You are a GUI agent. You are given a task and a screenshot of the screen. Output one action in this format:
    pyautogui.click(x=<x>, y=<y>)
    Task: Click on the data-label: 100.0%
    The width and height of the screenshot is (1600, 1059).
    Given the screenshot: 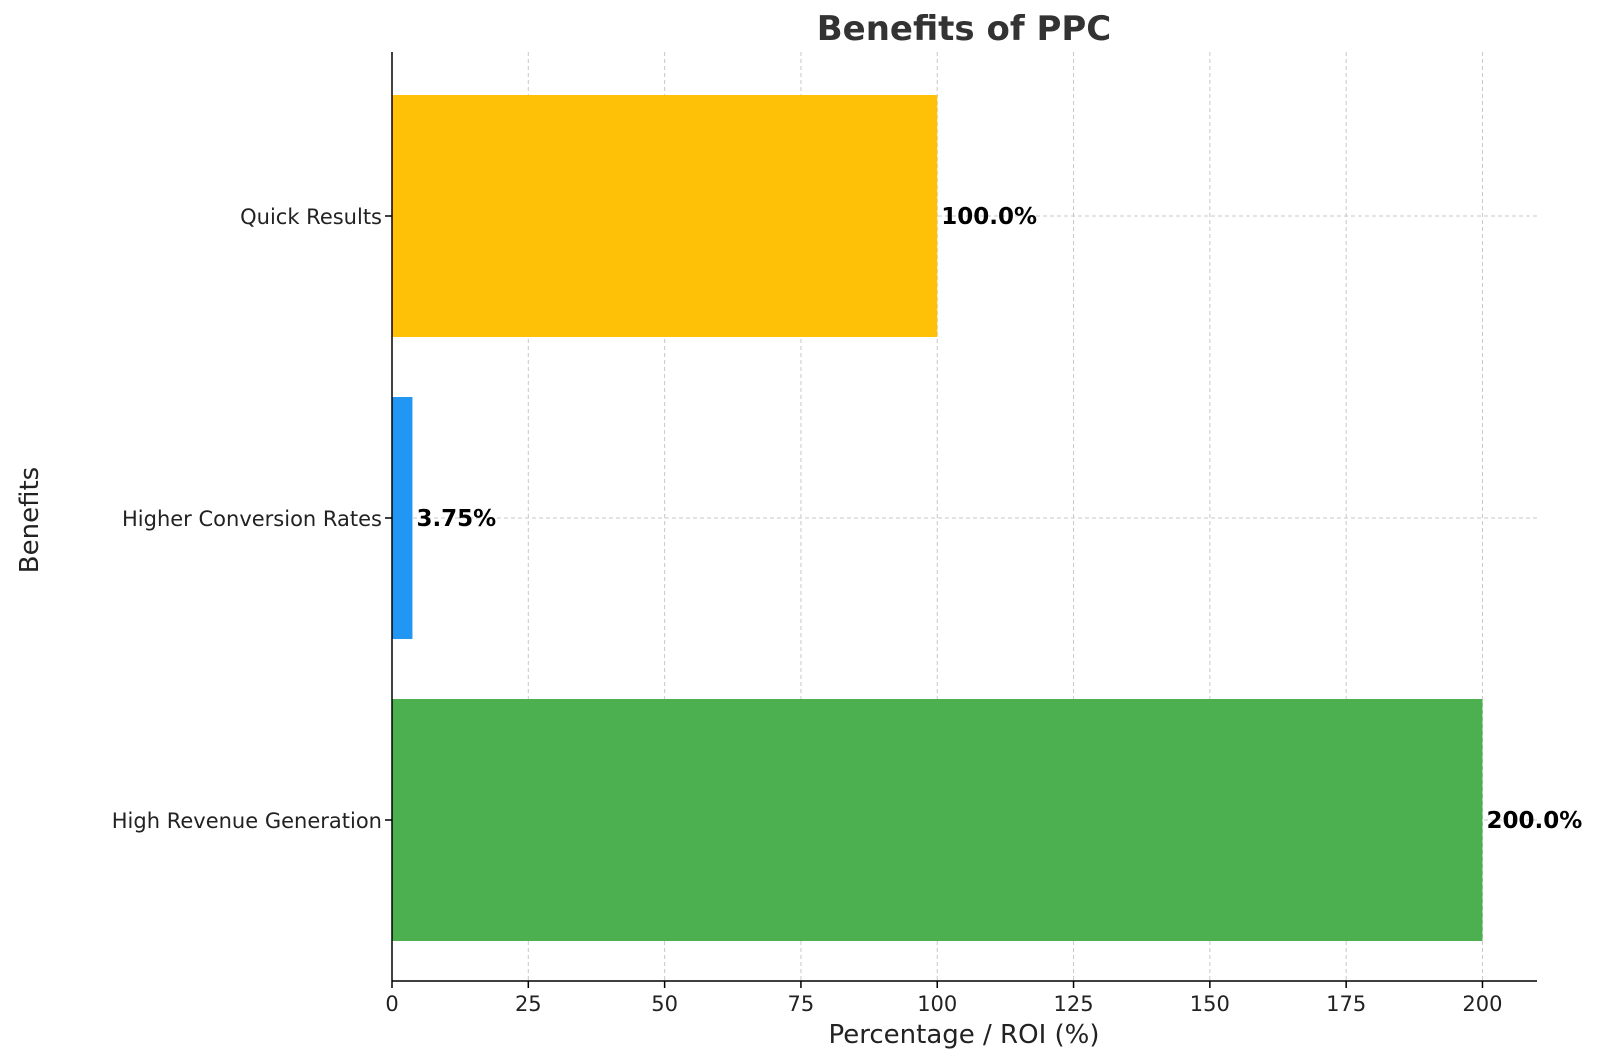 What is the action you would take?
    pyautogui.click(x=989, y=217)
    